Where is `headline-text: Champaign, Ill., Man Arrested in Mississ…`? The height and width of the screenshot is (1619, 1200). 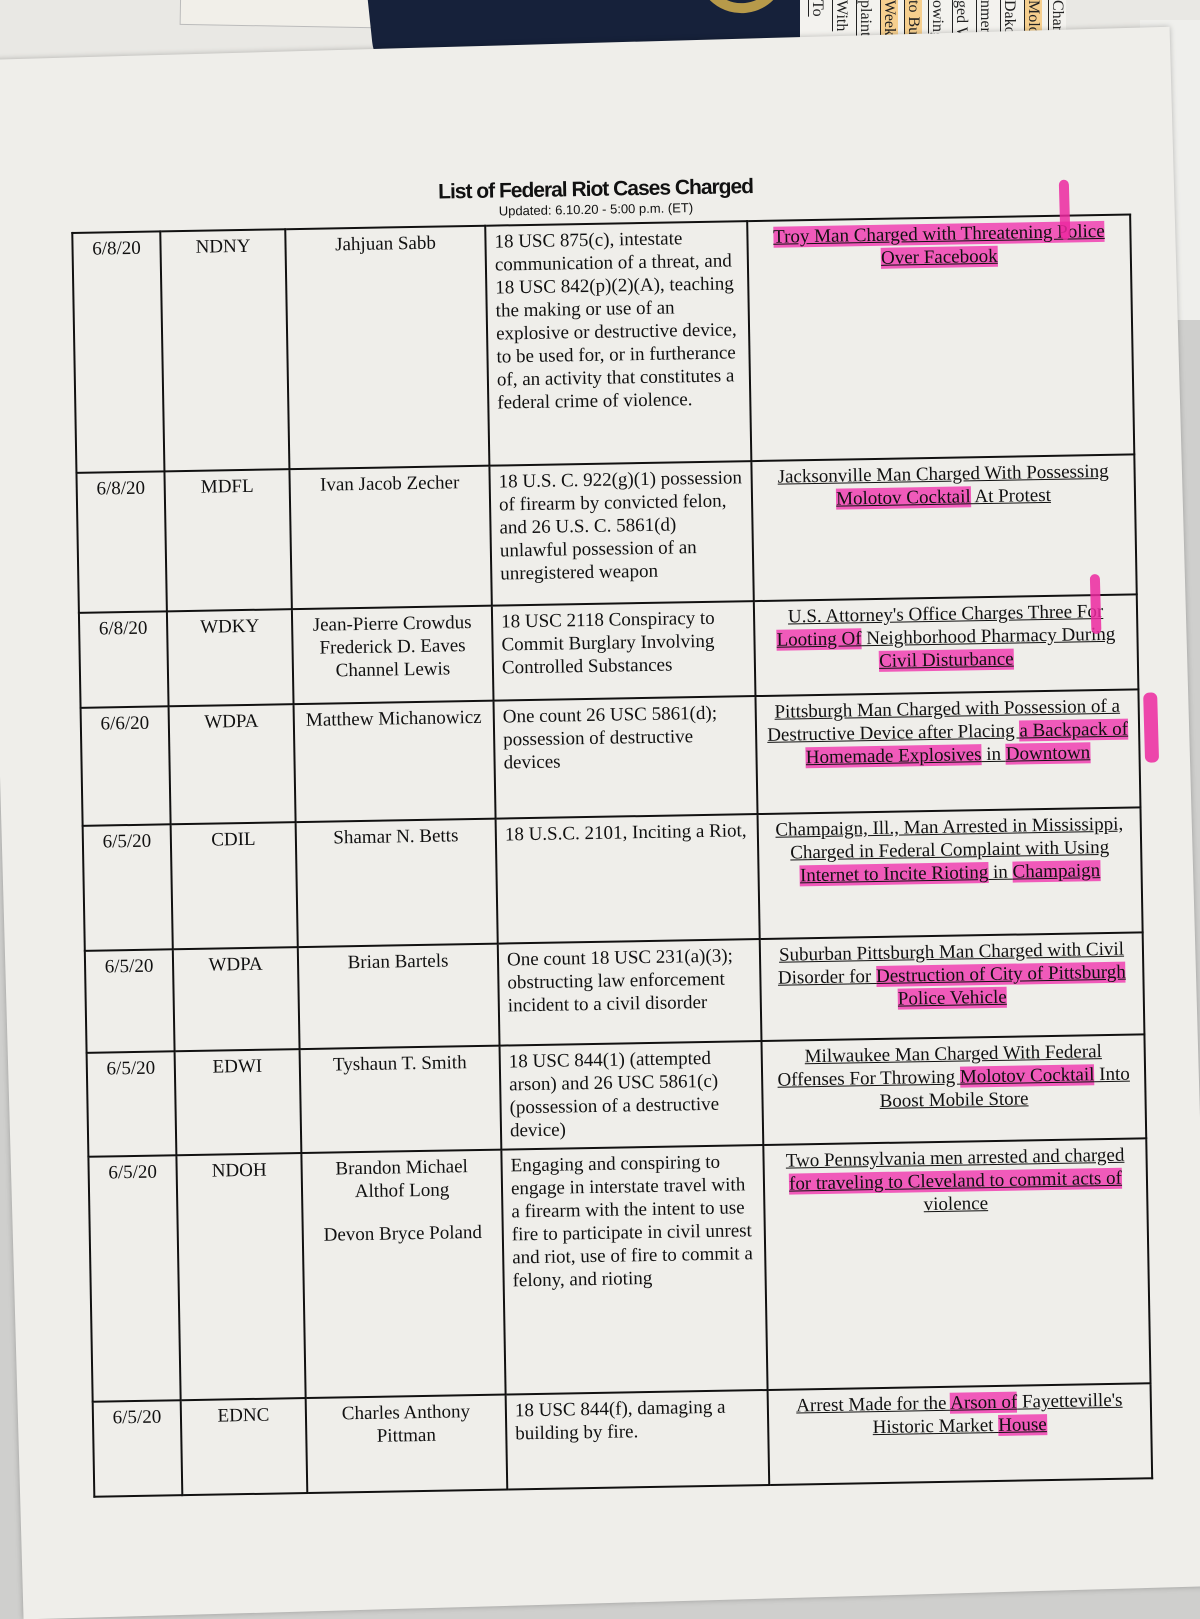
headline-text: Champaign, Ill., Man Arrested in Mississ… is located at coordinates (949, 838).